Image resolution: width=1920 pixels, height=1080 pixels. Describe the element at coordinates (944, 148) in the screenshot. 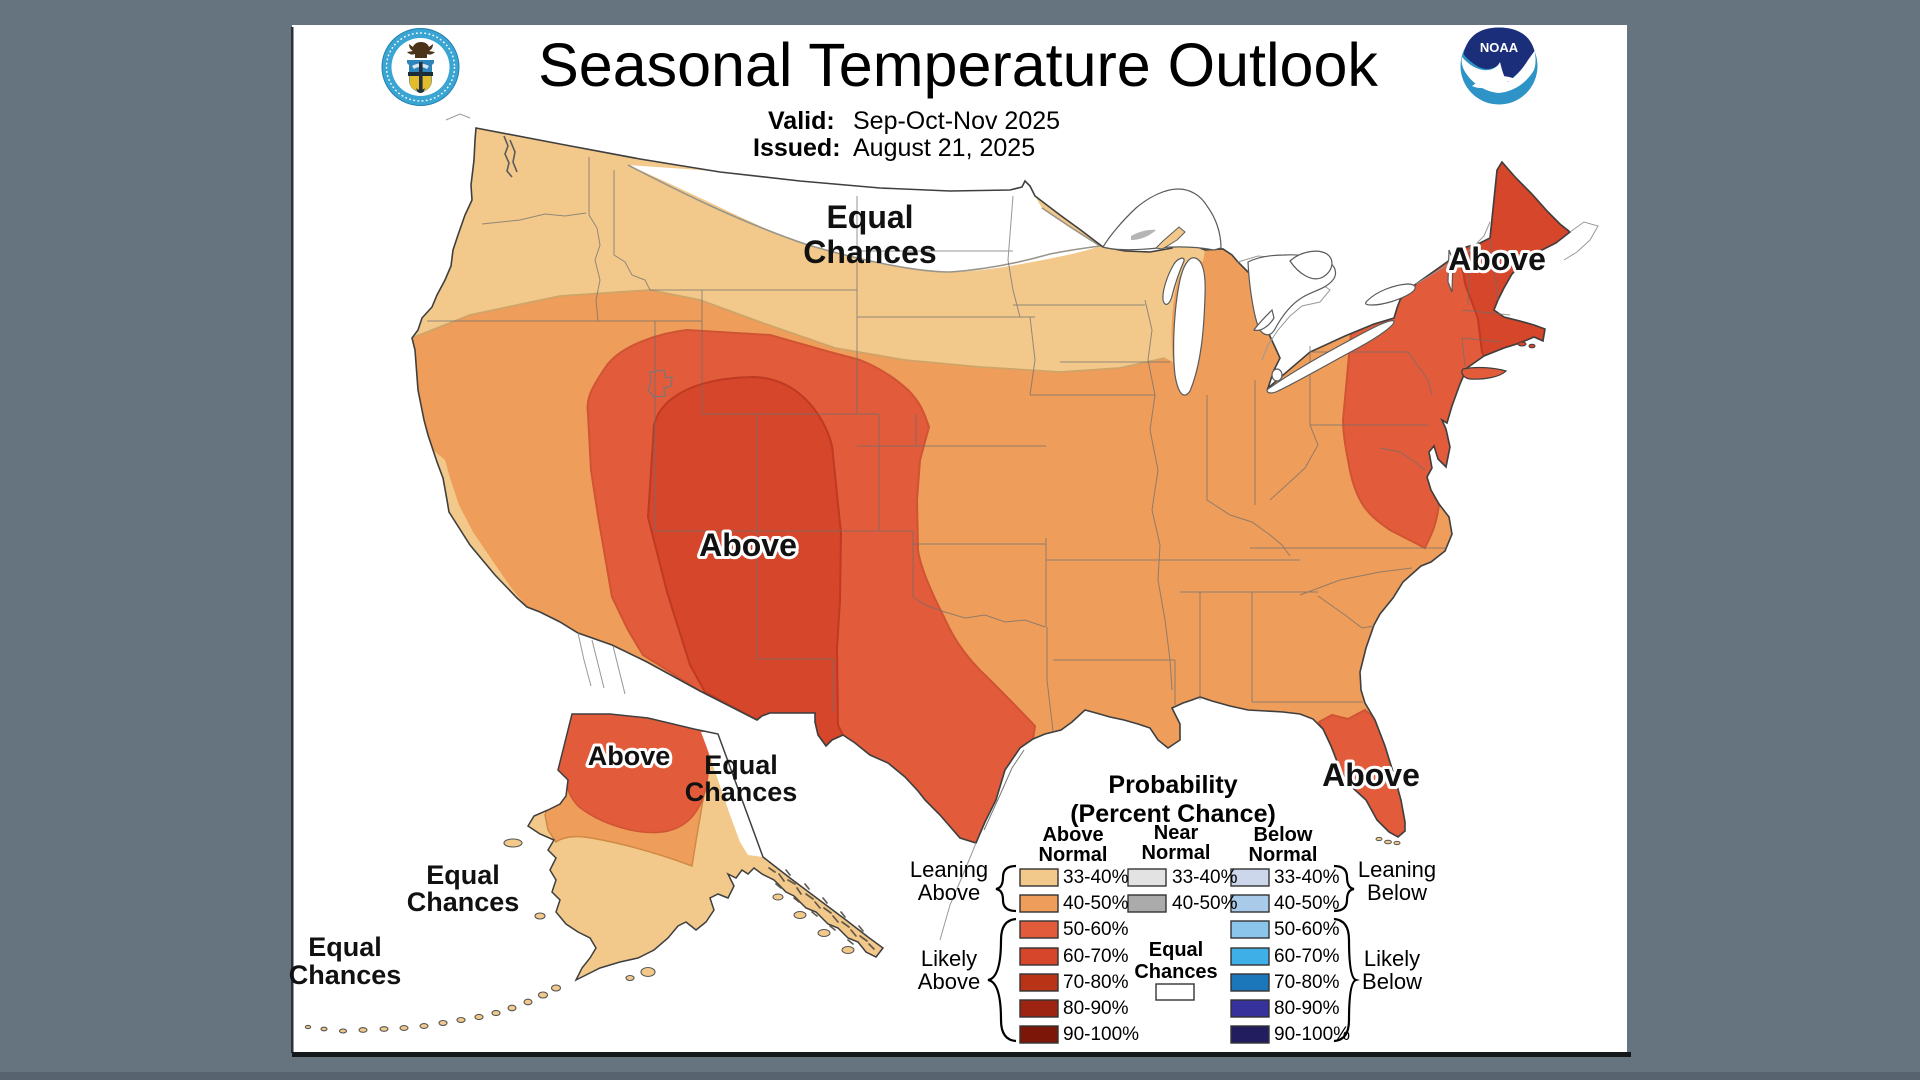

I see `svg-text: August 21, 2025` at that location.